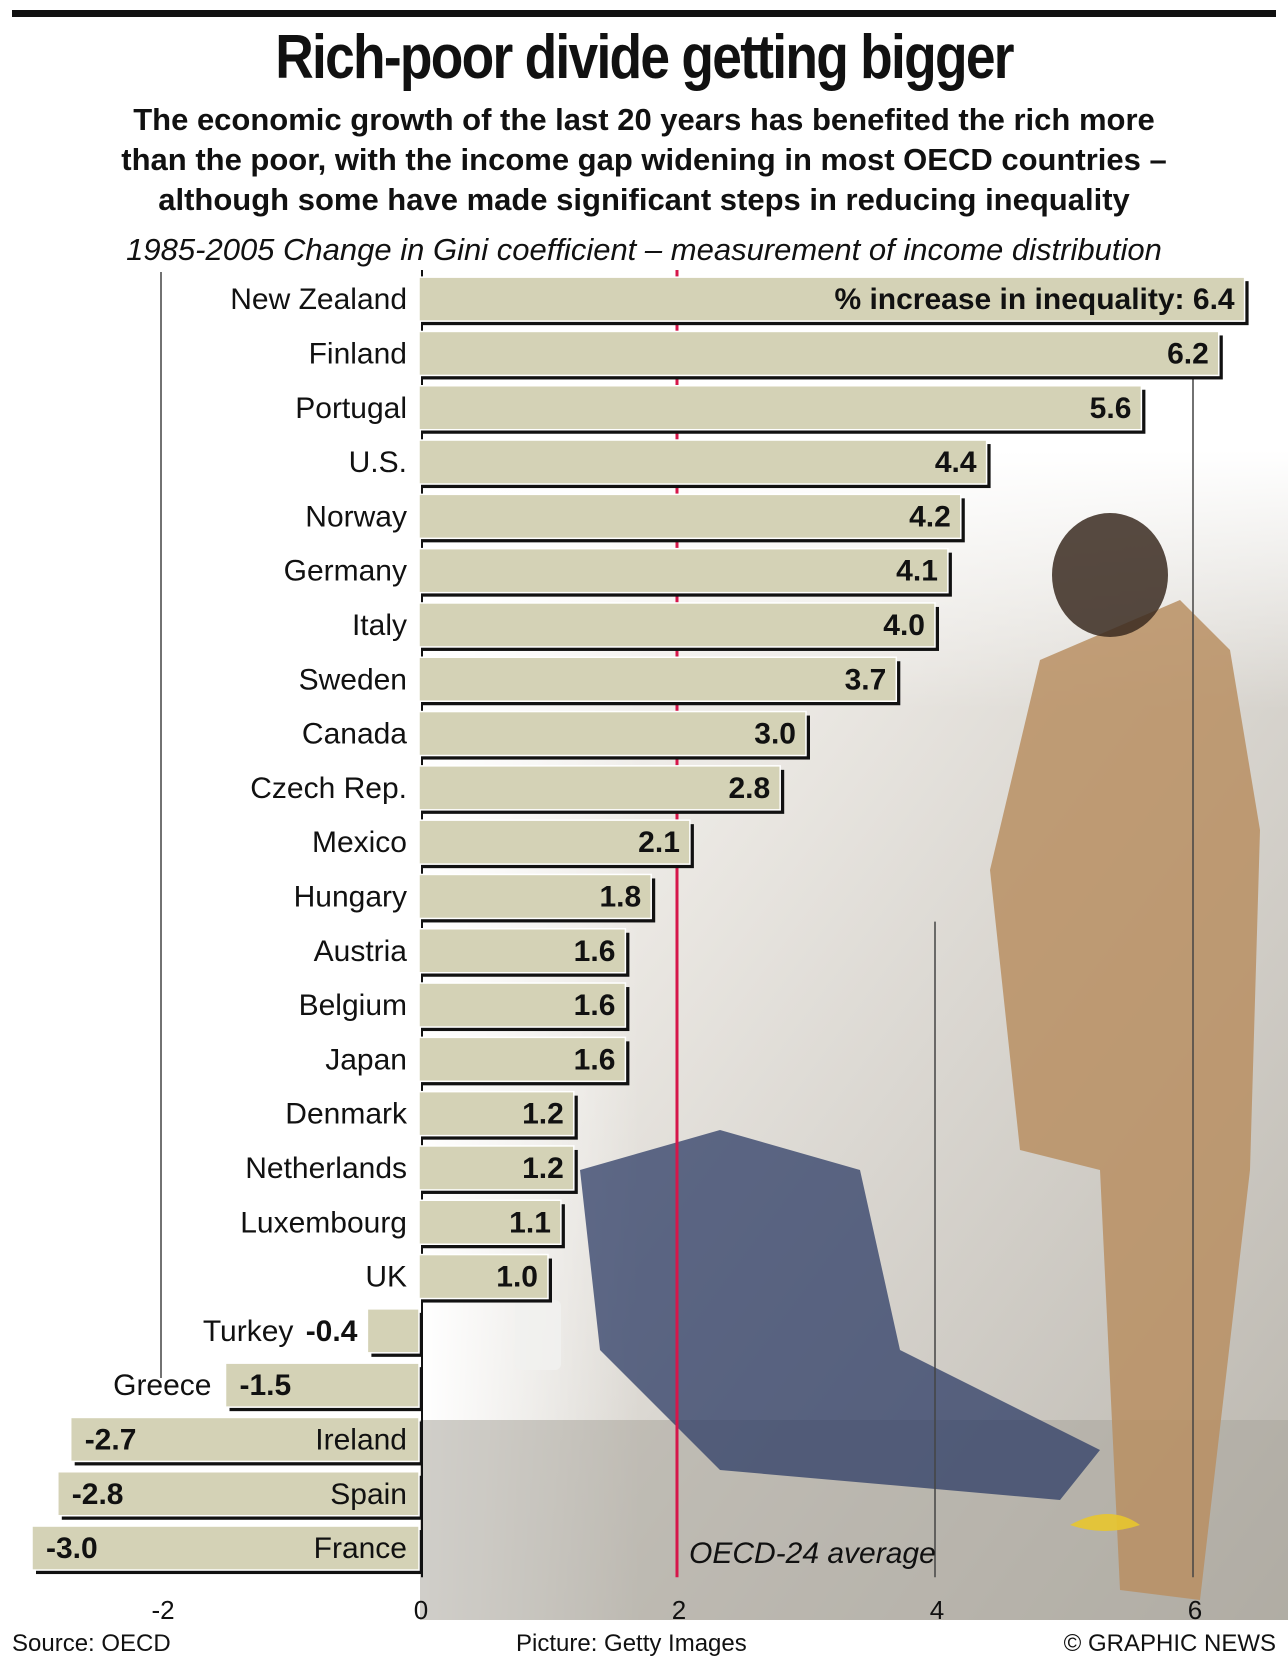 The image size is (1288, 1677). What do you see at coordinates (595, 1059) in the screenshot?
I see `value-label-japan: 1.6` at bounding box center [595, 1059].